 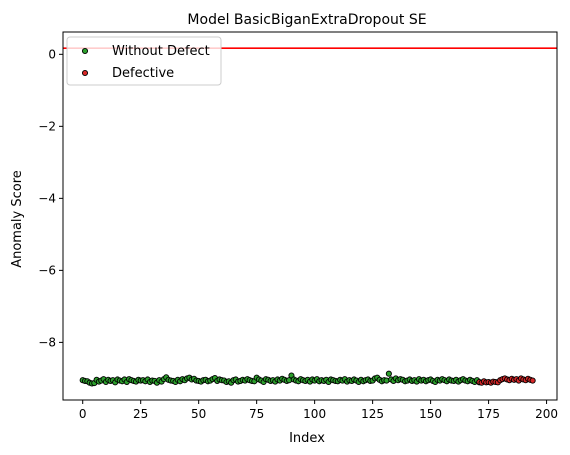 I want to click on legend-label: Without Defect, so click(x=161, y=51).